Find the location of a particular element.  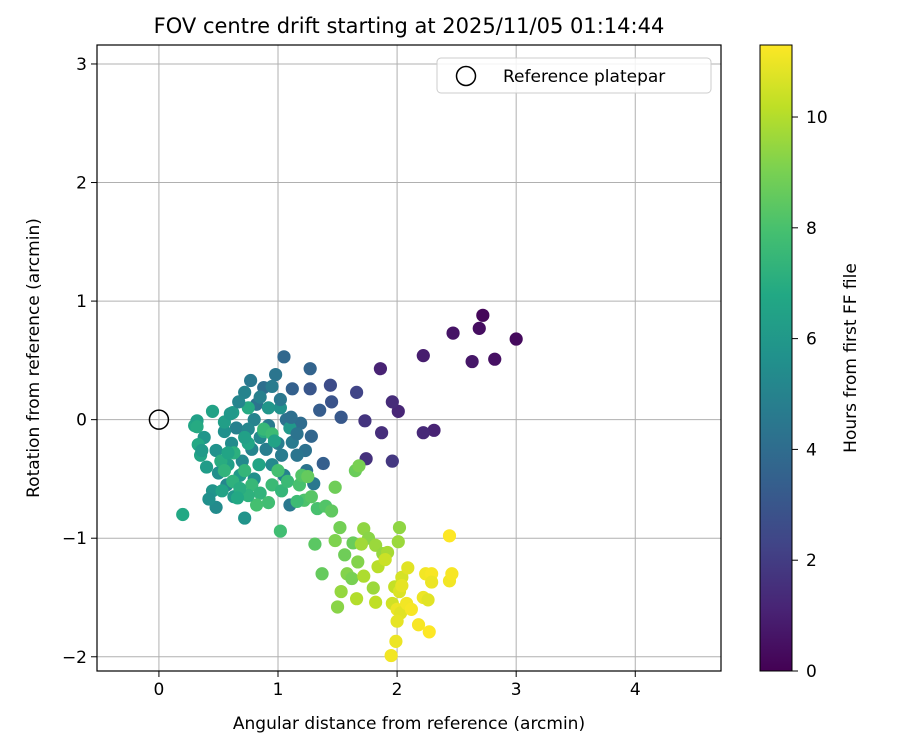

x-tick-label: 0 is located at coordinates (159, 690).